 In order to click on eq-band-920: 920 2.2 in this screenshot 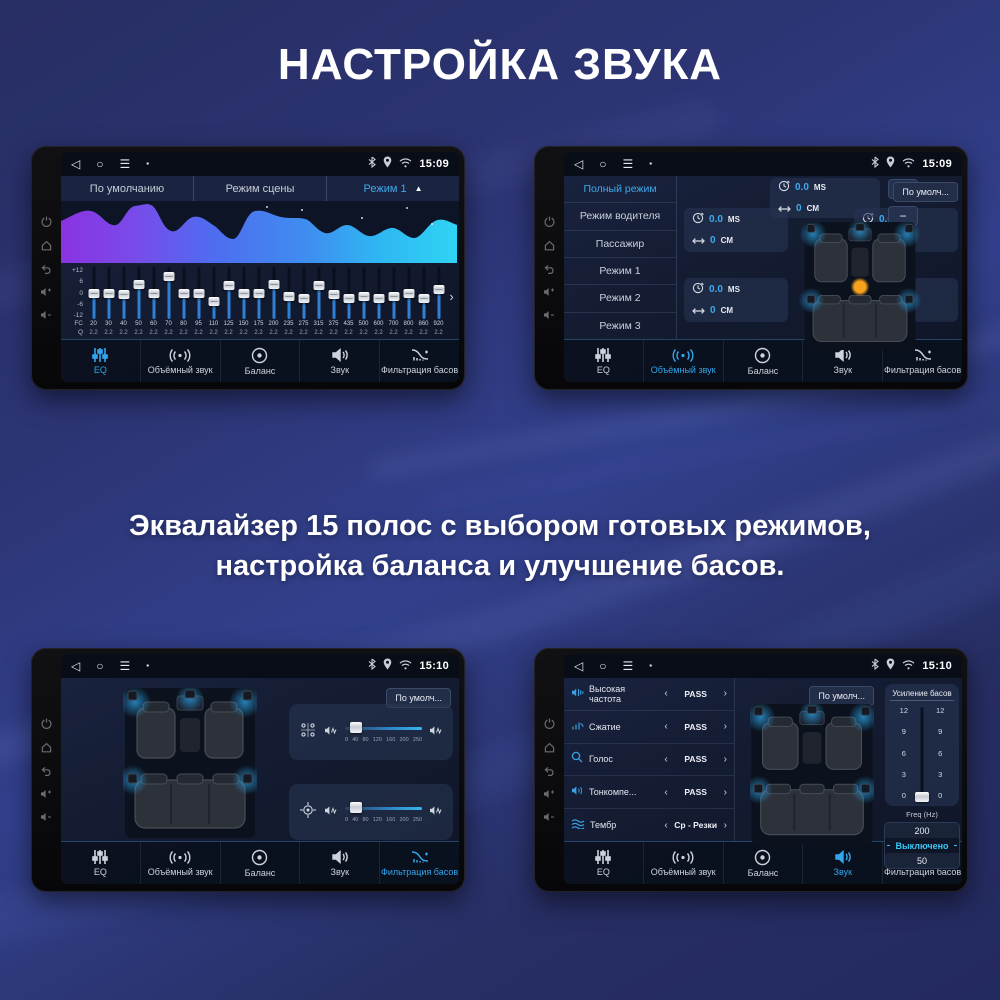, I will do `click(438, 303)`.